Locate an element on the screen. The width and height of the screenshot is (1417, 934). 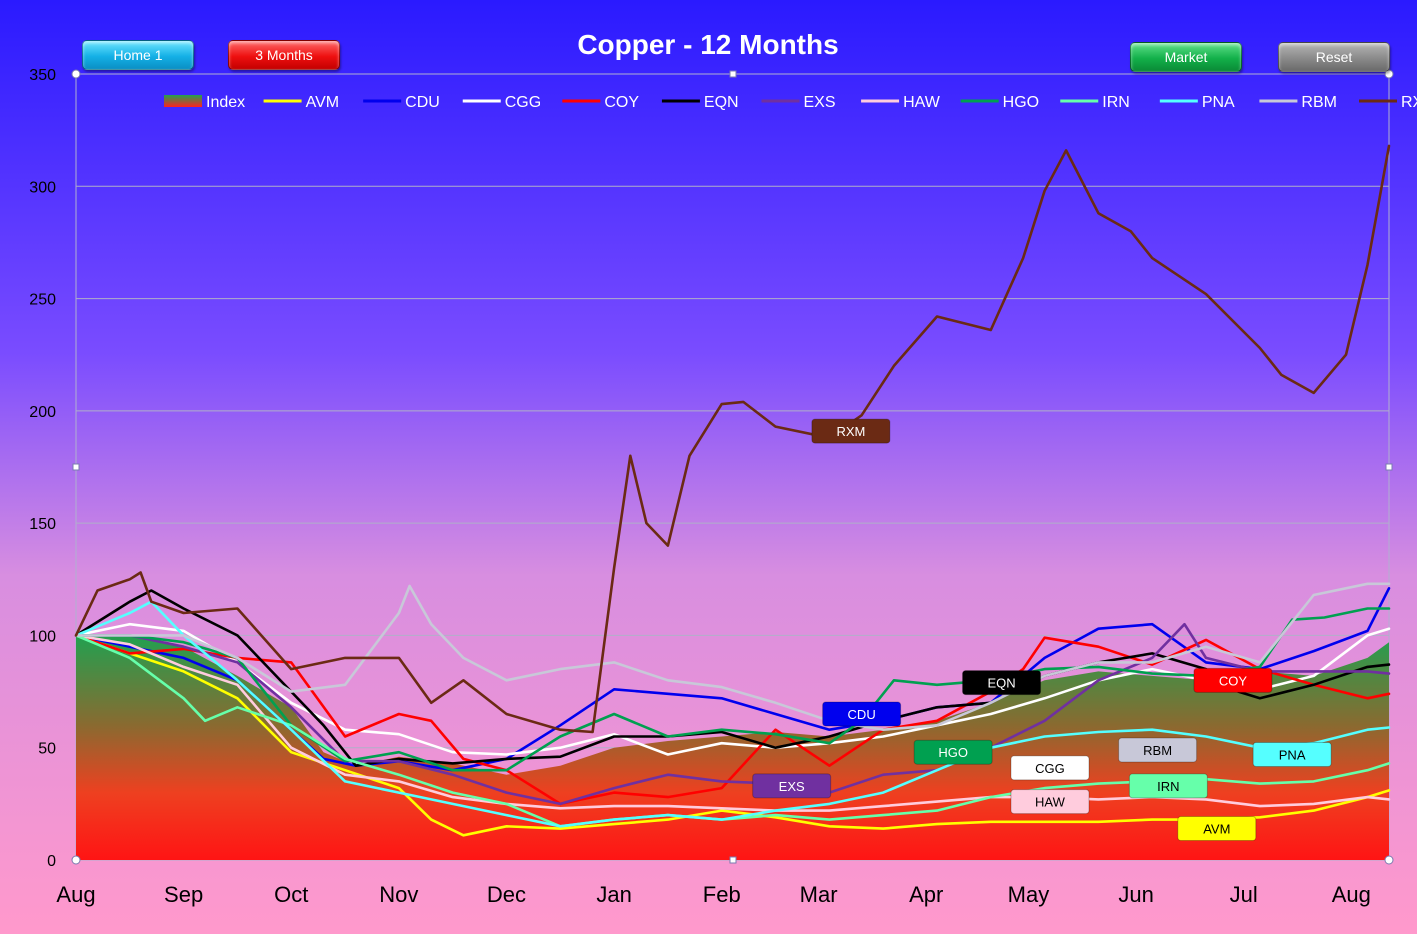
market-button: Market is located at coordinates (1186, 57).